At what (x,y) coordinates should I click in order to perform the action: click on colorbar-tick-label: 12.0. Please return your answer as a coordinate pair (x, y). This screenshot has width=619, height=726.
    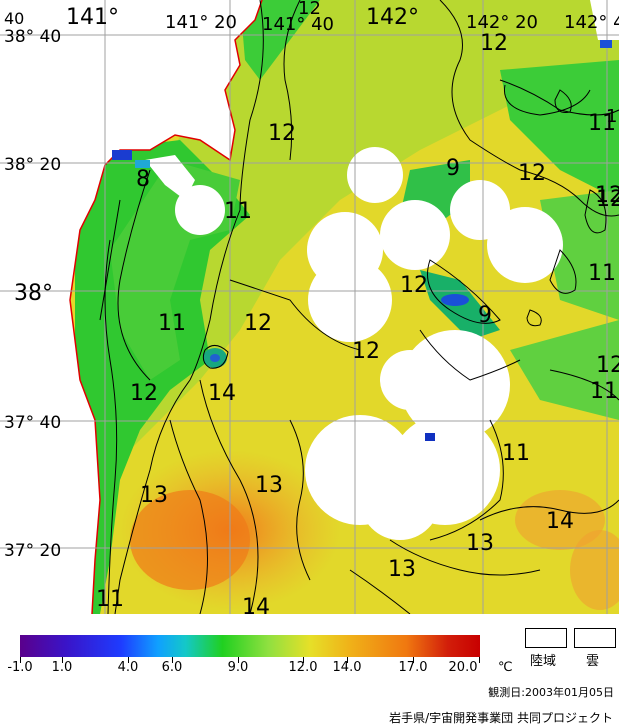
    Looking at the image, I should click on (303, 667).